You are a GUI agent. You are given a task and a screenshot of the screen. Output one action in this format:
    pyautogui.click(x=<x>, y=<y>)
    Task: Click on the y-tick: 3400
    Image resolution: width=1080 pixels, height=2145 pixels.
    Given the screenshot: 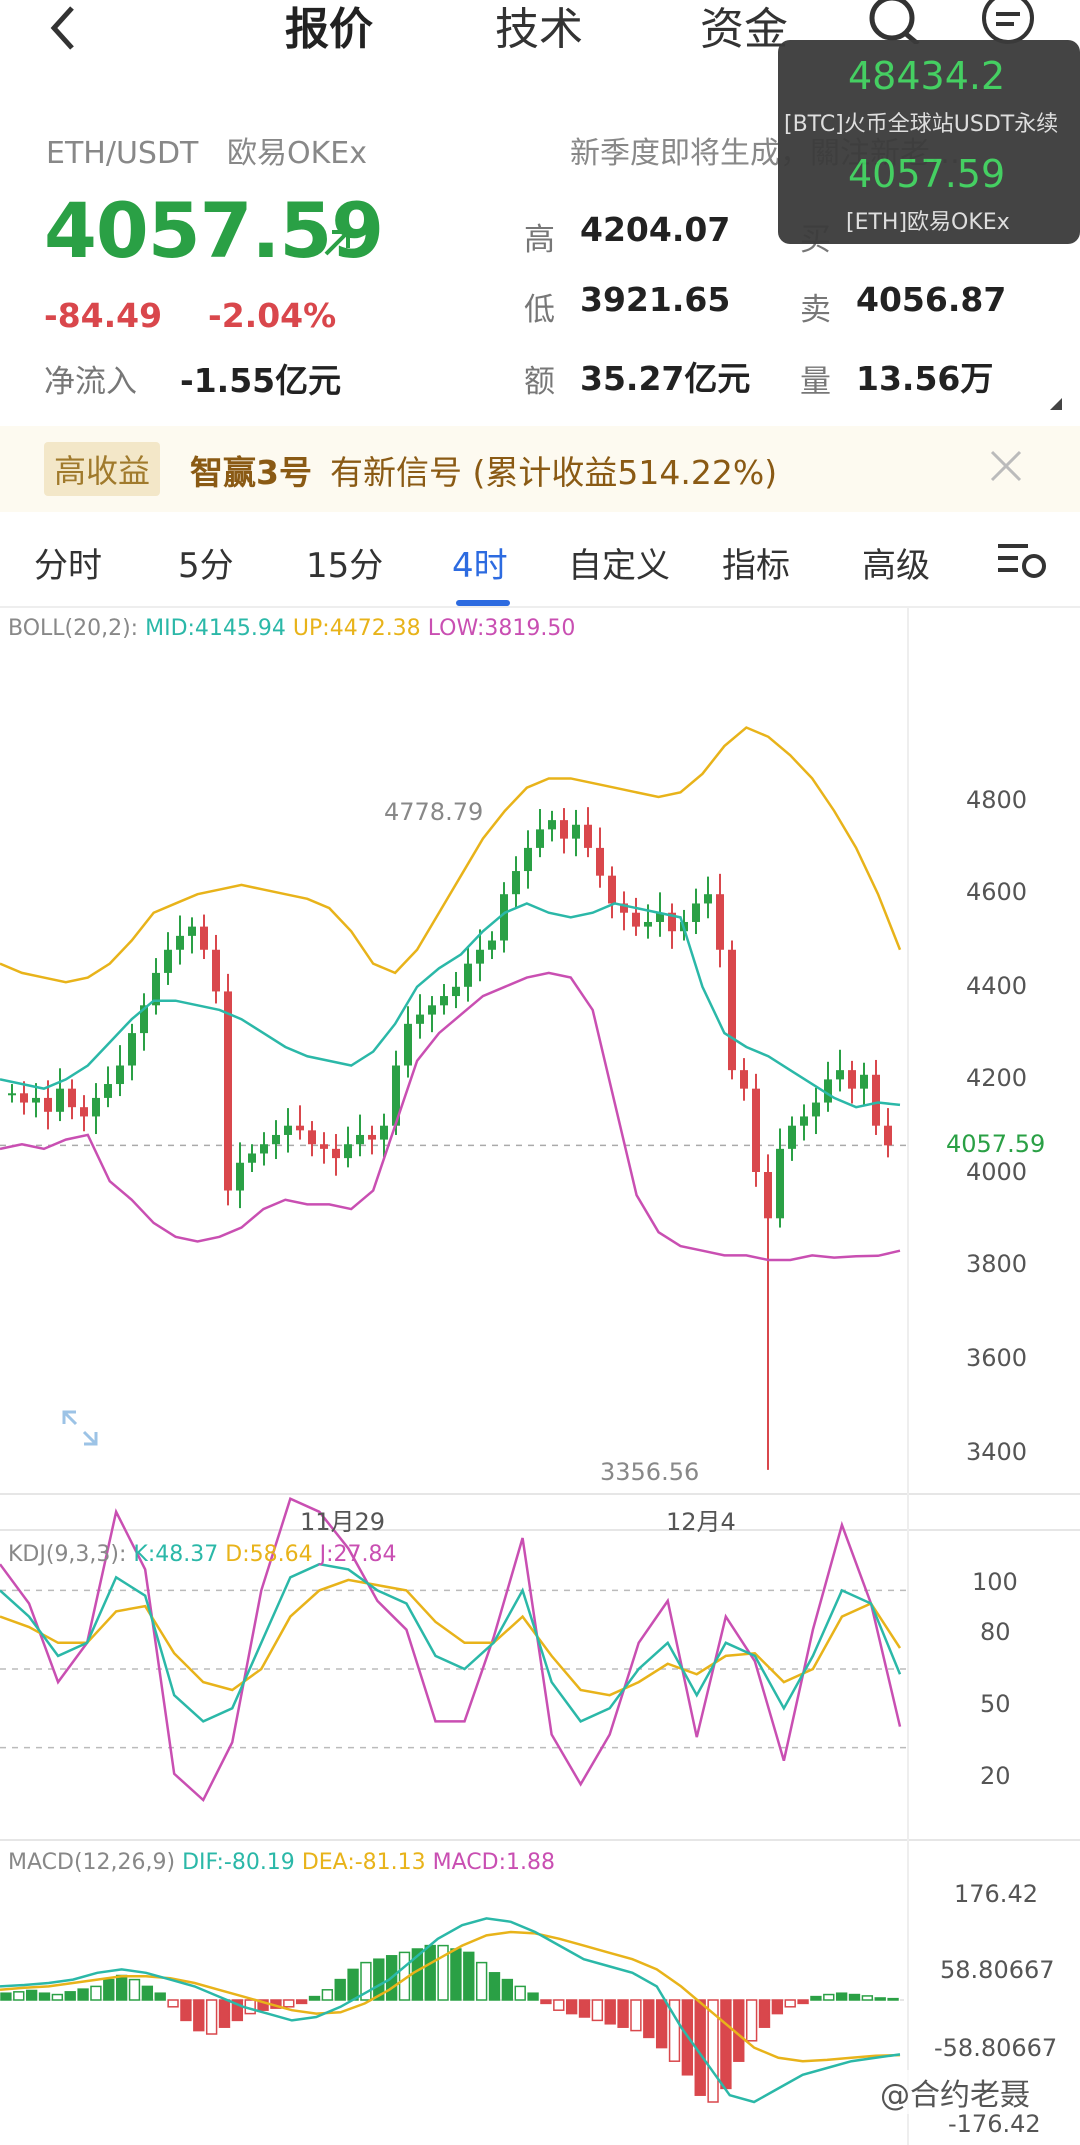 What is the action you would take?
    pyautogui.click(x=997, y=1452)
    